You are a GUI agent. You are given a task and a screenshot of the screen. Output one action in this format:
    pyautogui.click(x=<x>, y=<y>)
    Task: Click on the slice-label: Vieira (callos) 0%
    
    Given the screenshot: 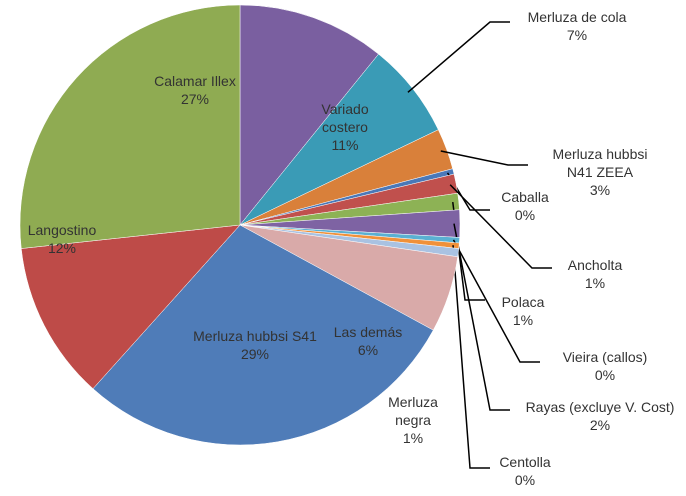 What is the action you would take?
    pyautogui.click(x=605, y=366)
    